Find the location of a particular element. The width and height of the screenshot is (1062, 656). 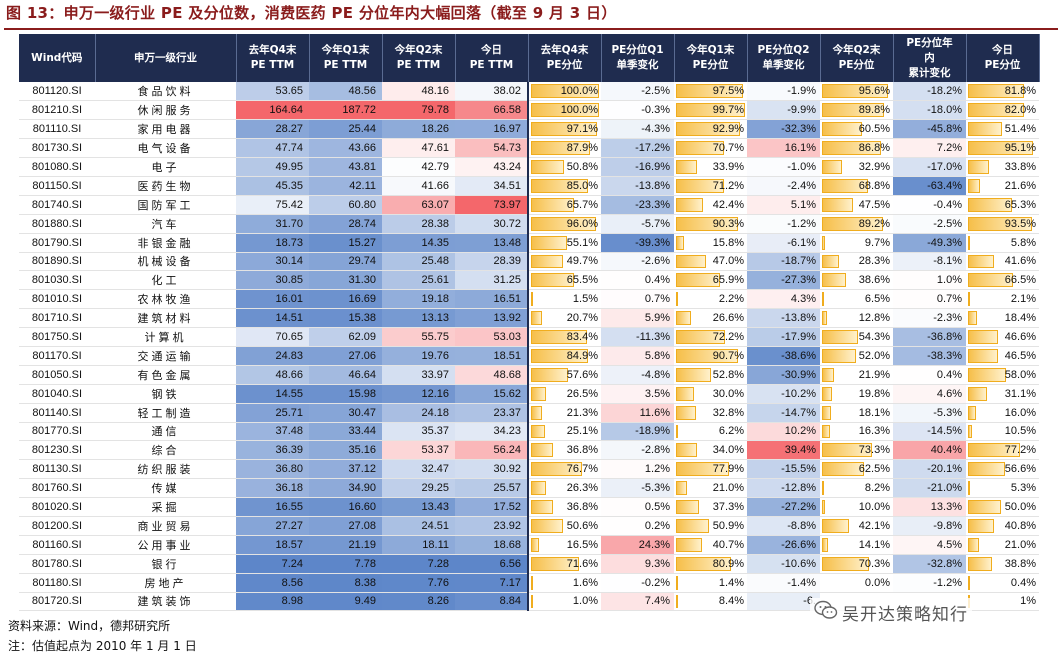

pe-percentile-cell: 40.8% is located at coordinates (1002, 526).